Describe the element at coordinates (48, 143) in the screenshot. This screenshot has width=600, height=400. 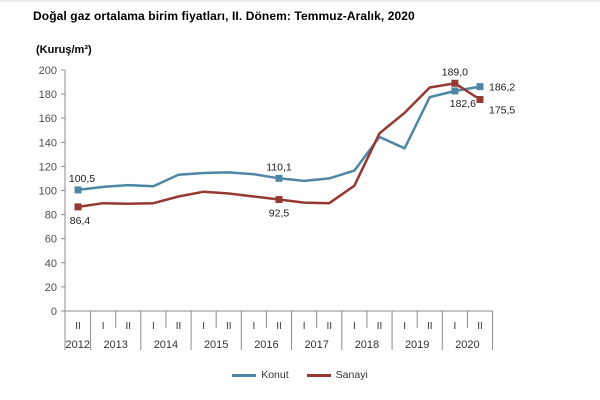
I see `y-axis-tick-label: 140` at that location.